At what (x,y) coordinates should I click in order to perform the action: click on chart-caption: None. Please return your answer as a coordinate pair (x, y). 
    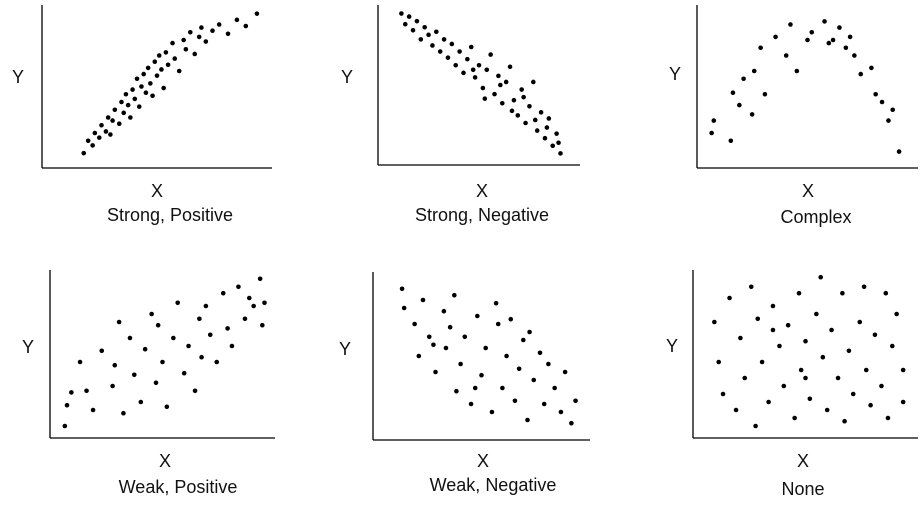
    Looking at the image, I should click on (802, 489).